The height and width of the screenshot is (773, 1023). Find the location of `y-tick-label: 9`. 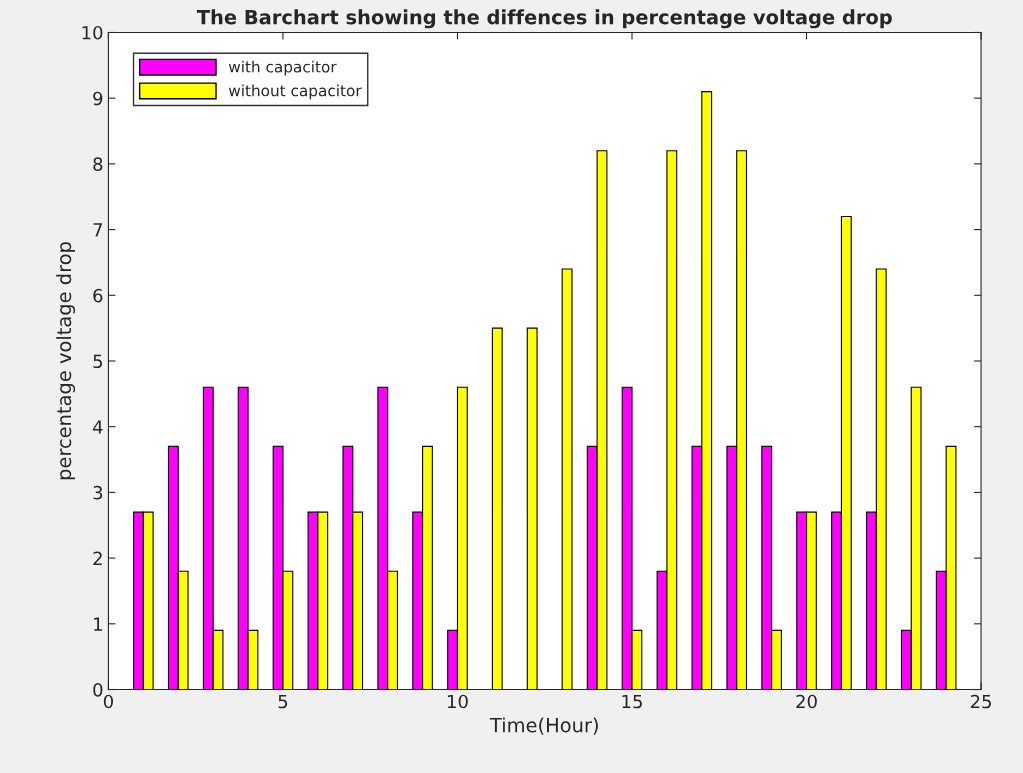

y-tick-label: 9 is located at coordinates (98, 98).